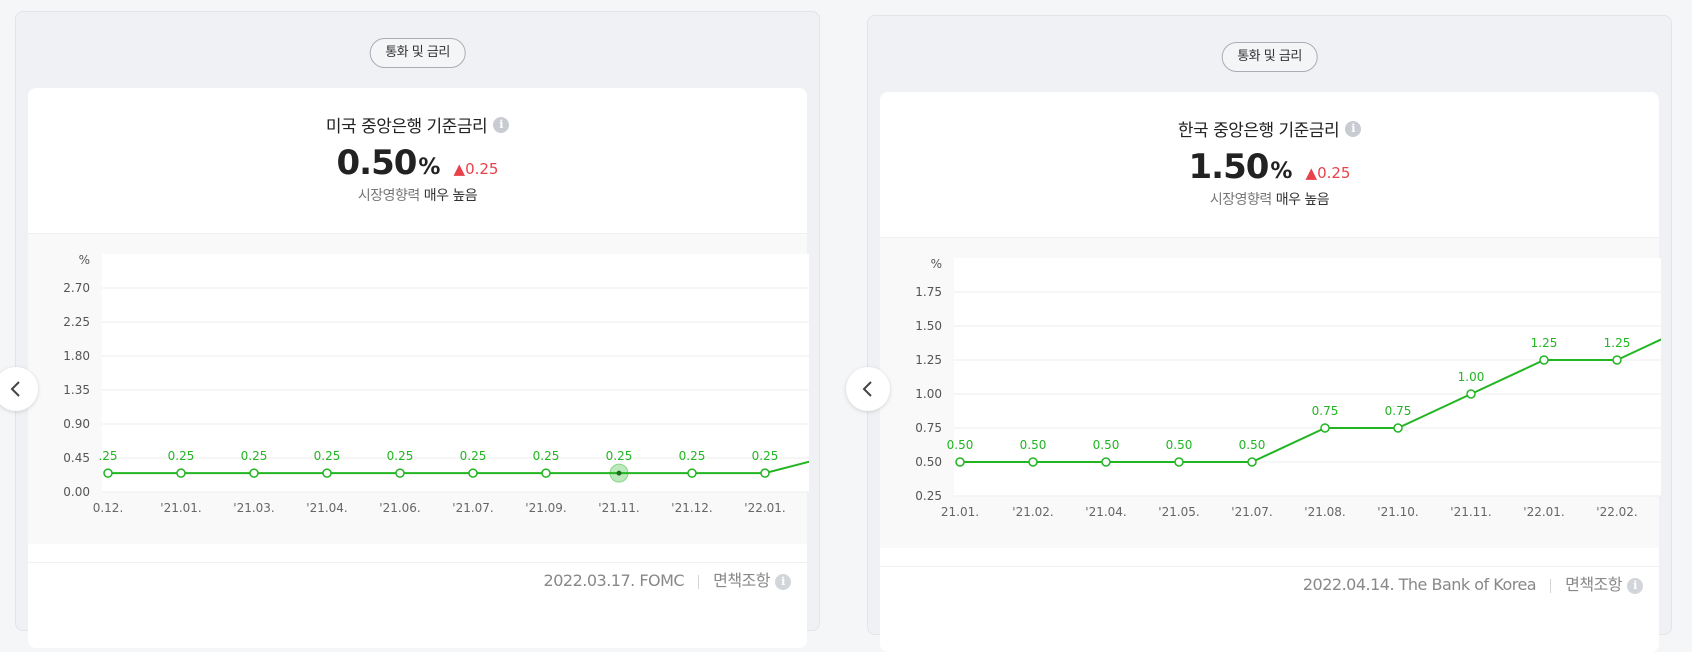 The height and width of the screenshot is (652, 1692). Describe the element at coordinates (1269, 591) in the screenshot. I see `card-footer: 2022.04.14. The Bank of Korea 면책조항 i` at that location.